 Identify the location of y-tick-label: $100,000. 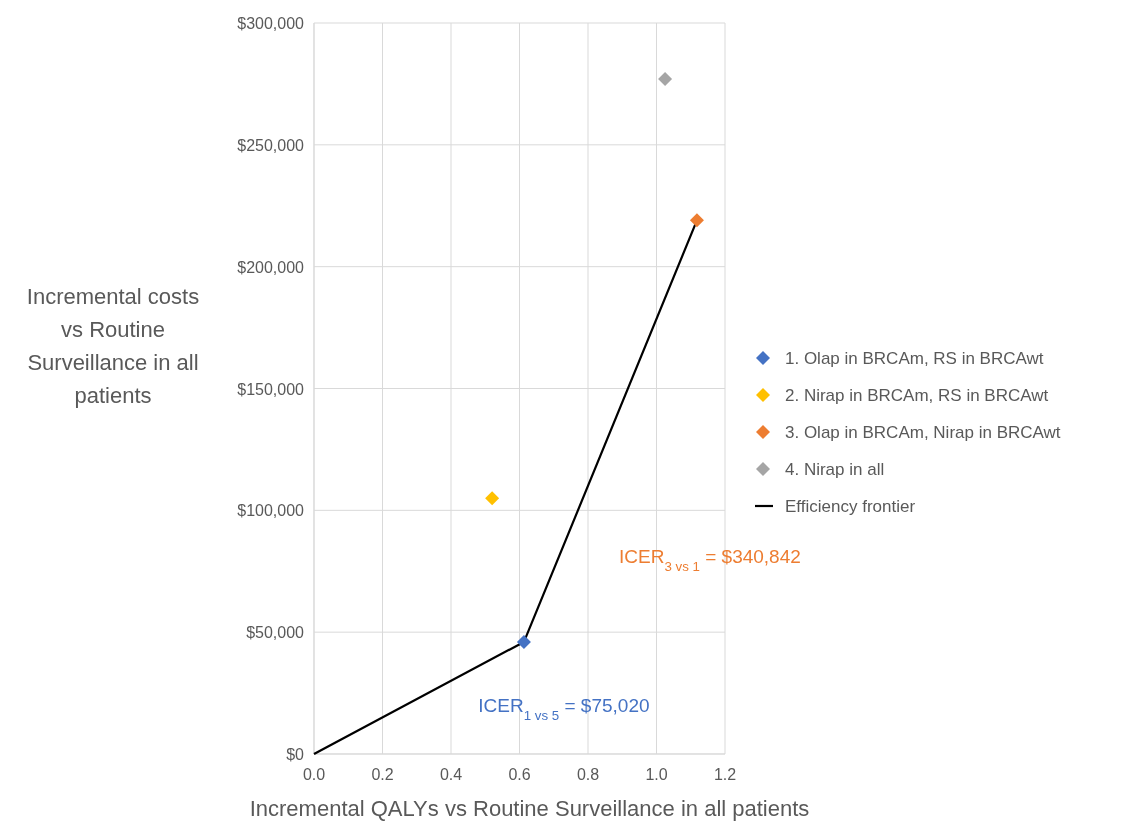
(271, 511).